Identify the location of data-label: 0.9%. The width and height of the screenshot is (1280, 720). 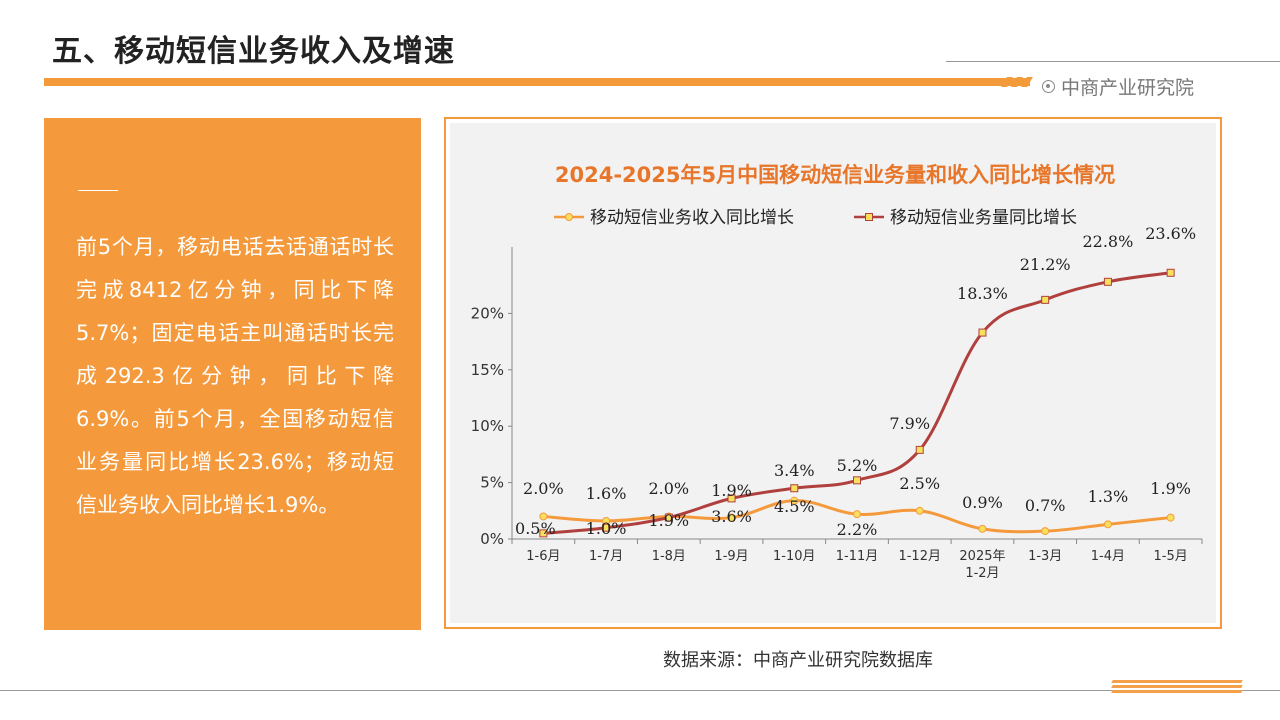
(982, 502).